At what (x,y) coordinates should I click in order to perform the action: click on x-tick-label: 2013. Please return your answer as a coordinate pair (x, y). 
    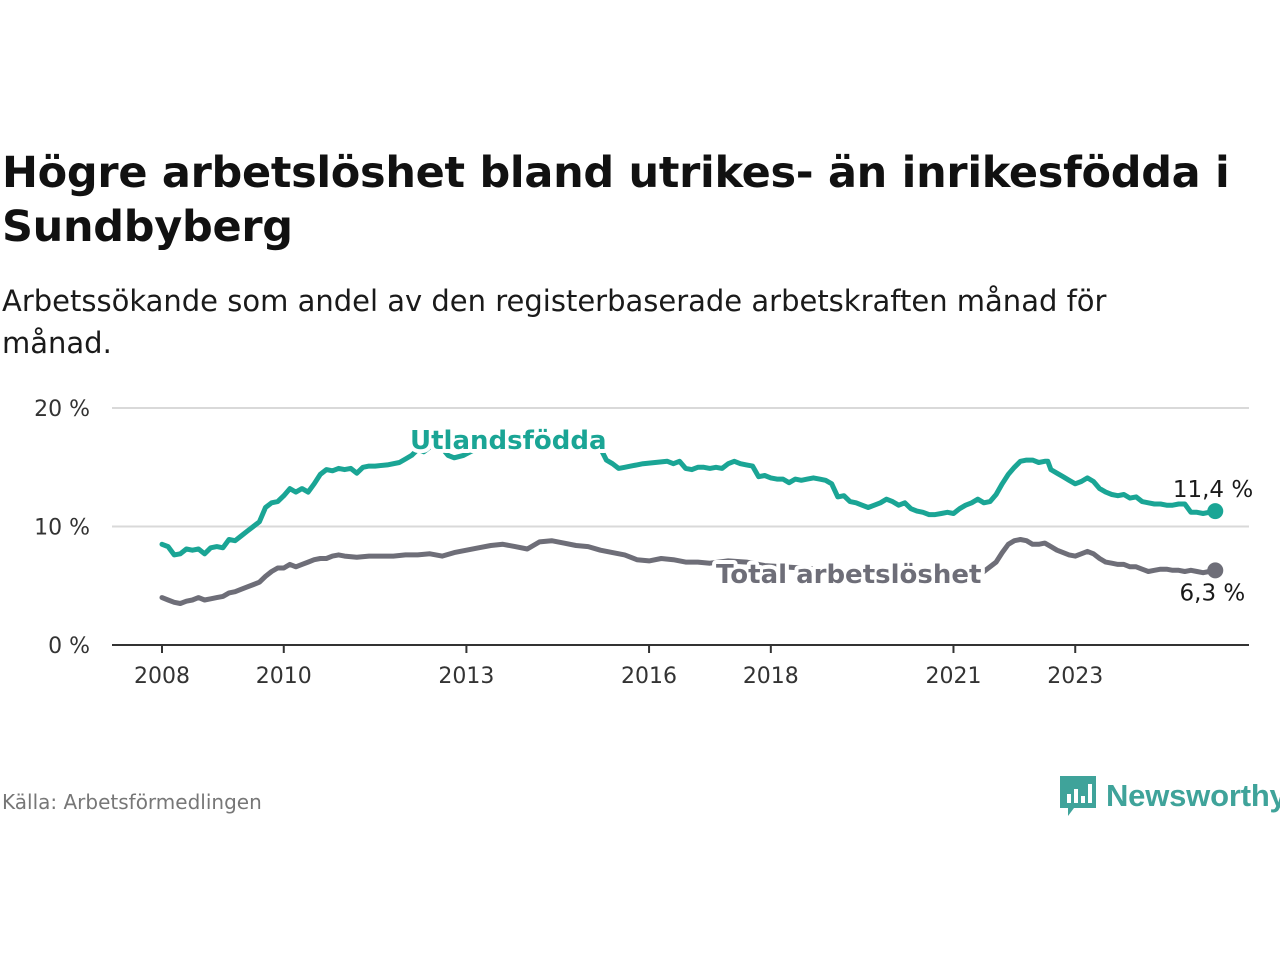
    Looking at the image, I should click on (466, 676).